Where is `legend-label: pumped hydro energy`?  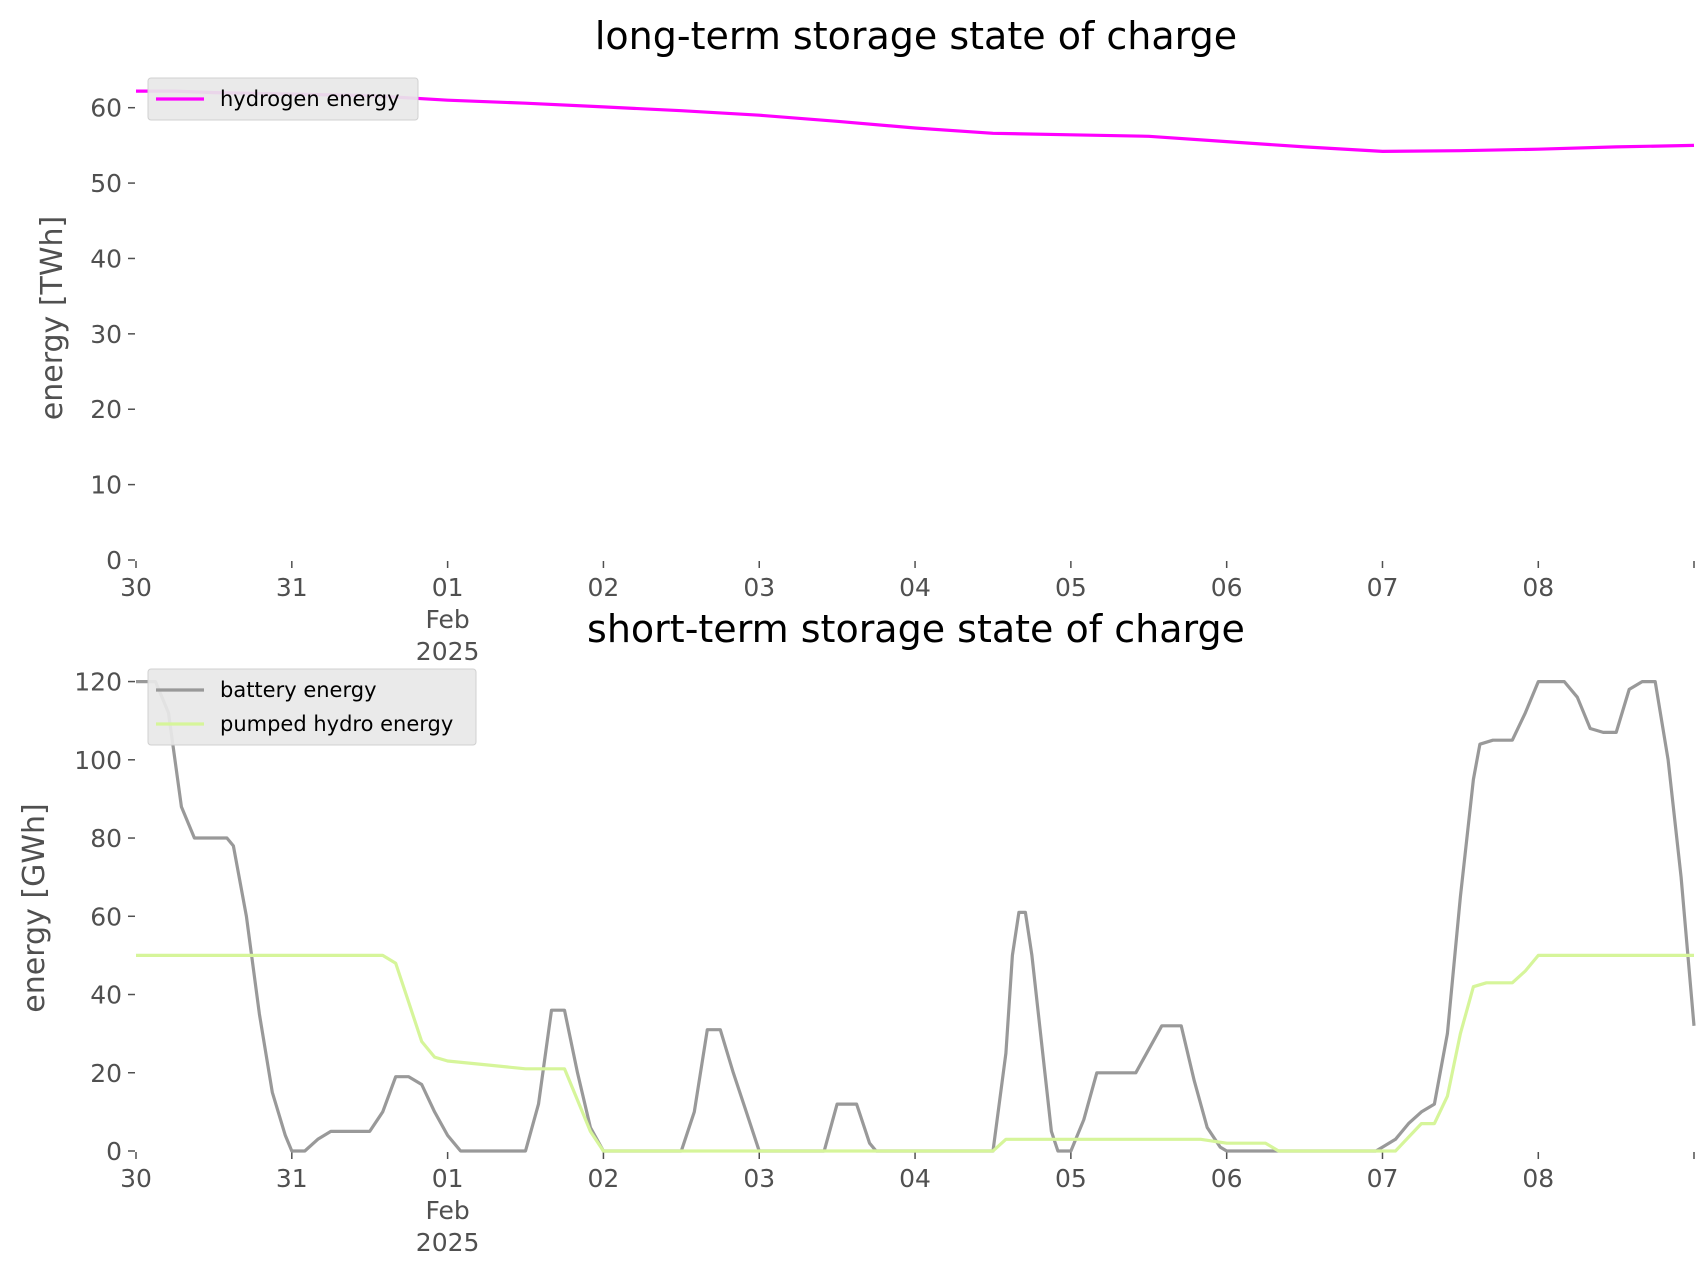 legend-label: pumped hydro energy is located at coordinates (336, 724).